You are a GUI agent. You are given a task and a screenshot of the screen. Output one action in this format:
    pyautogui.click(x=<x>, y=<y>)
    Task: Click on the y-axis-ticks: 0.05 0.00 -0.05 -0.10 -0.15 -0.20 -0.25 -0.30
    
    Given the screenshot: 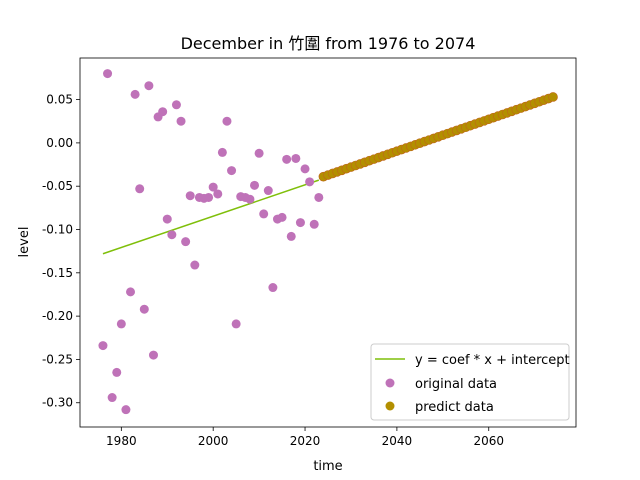 What is the action you would take?
    pyautogui.click(x=61, y=251)
    